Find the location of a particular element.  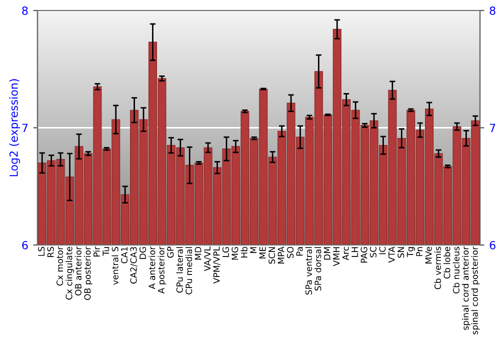

x-tick-label: SPa ventral is located at coordinates (308, 271).